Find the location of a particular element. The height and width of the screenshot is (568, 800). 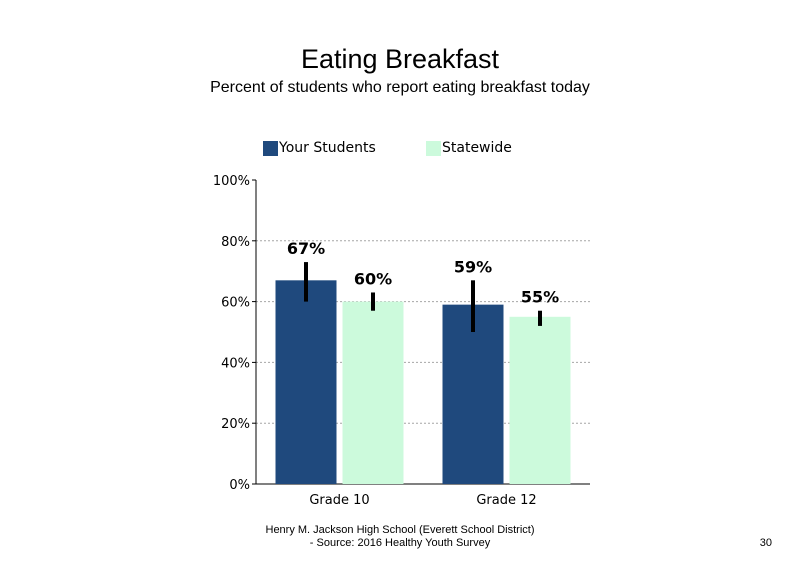

data-label: 60% is located at coordinates (373, 278).